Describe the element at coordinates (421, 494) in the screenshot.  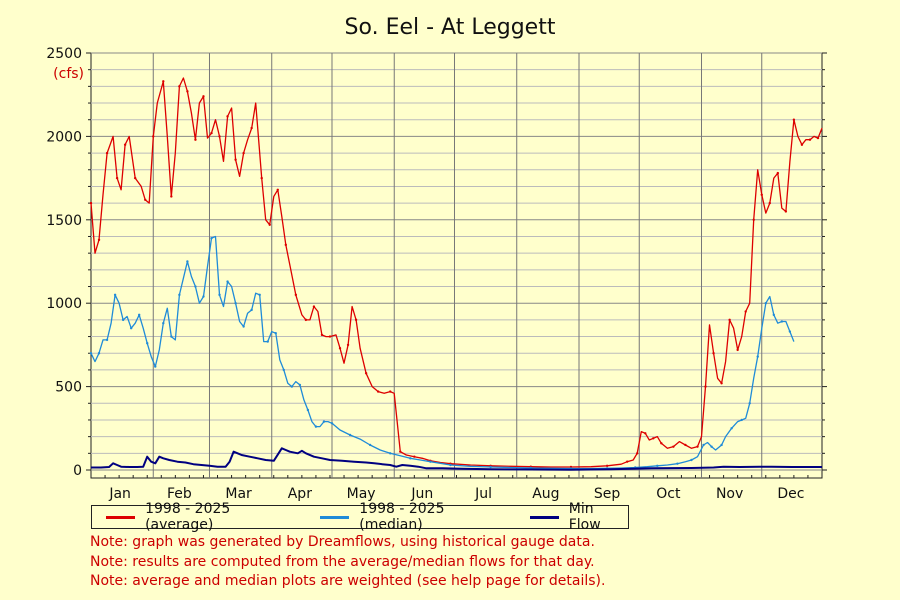
I see `x-tick-label: Jun` at that location.